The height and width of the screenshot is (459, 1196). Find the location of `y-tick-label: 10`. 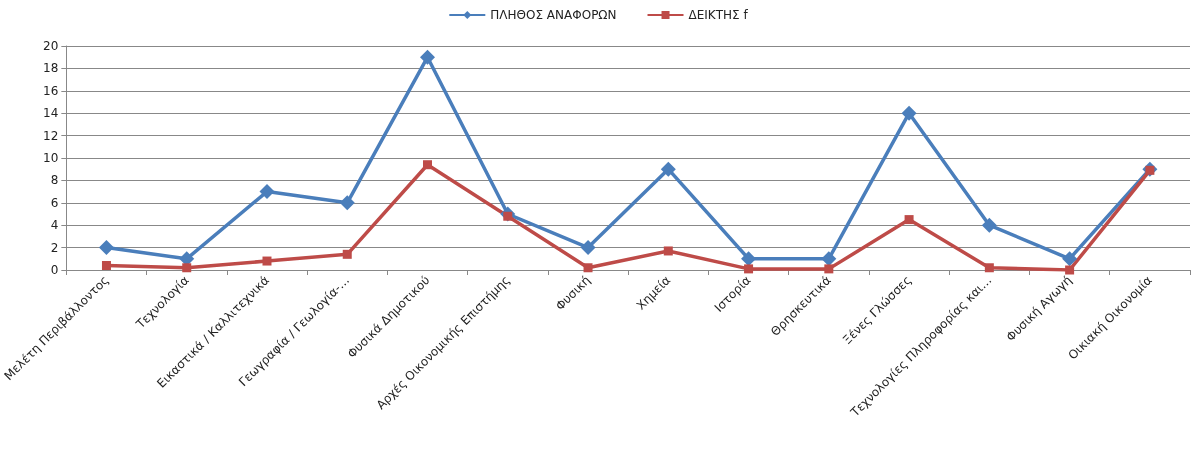

y-tick-label: 10 is located at coordinates (51, 158).